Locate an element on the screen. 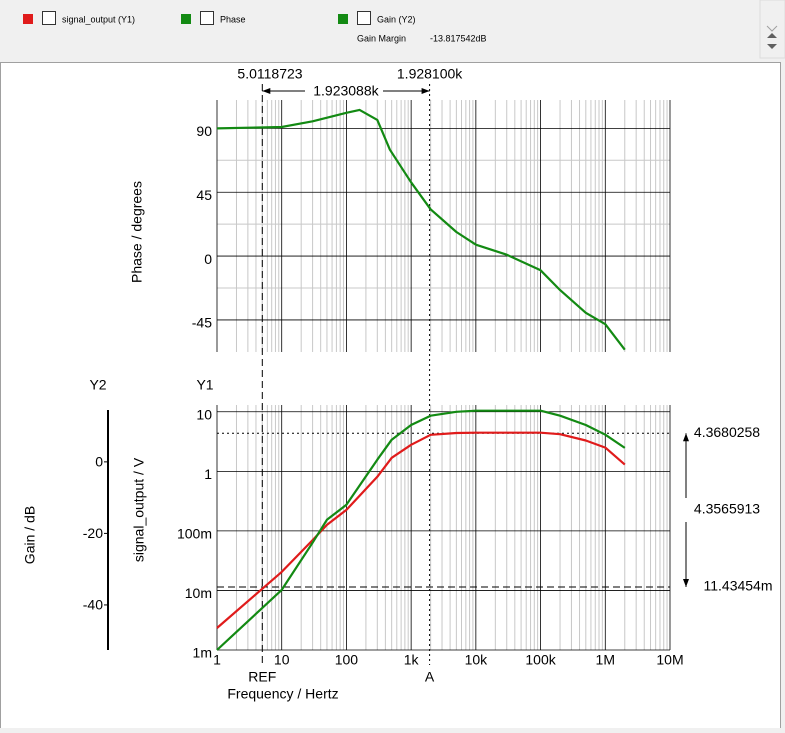 The height and width of the screenshot is (733, 785). gain-margin-label: Gain Margin is located at coordinates (381, 38).